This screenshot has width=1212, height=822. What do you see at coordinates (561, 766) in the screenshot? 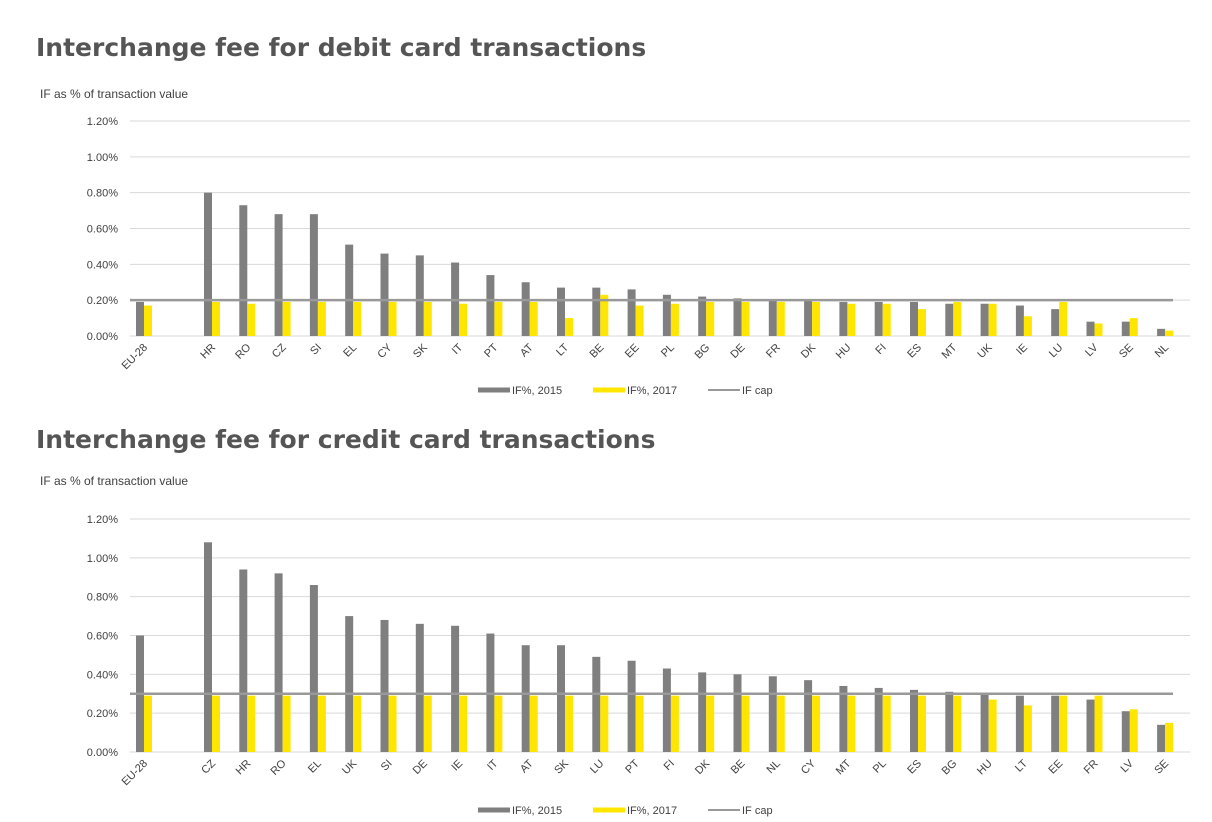
I see `x-tick-label: SK` at bounding box center [561, 766].